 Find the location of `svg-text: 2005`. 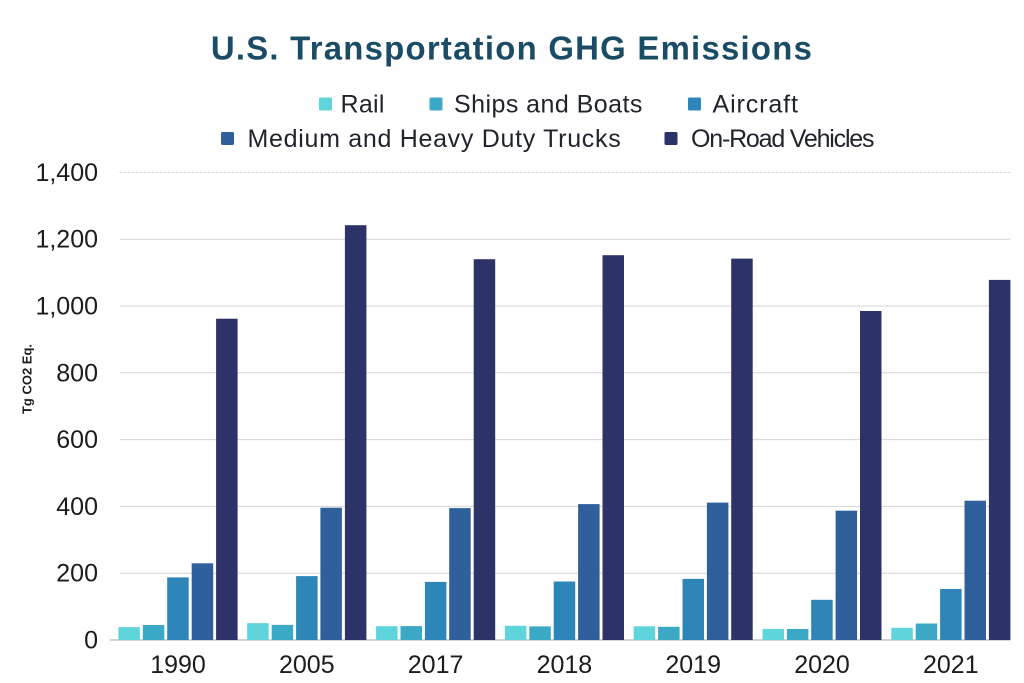

svg-text: 2005 is located at coordinates (307, 665).